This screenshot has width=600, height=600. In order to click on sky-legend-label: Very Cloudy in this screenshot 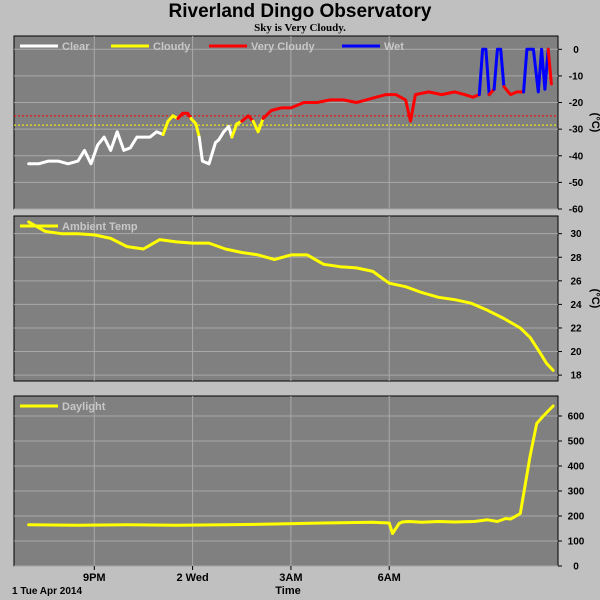, I will do `click(283, 47)`.